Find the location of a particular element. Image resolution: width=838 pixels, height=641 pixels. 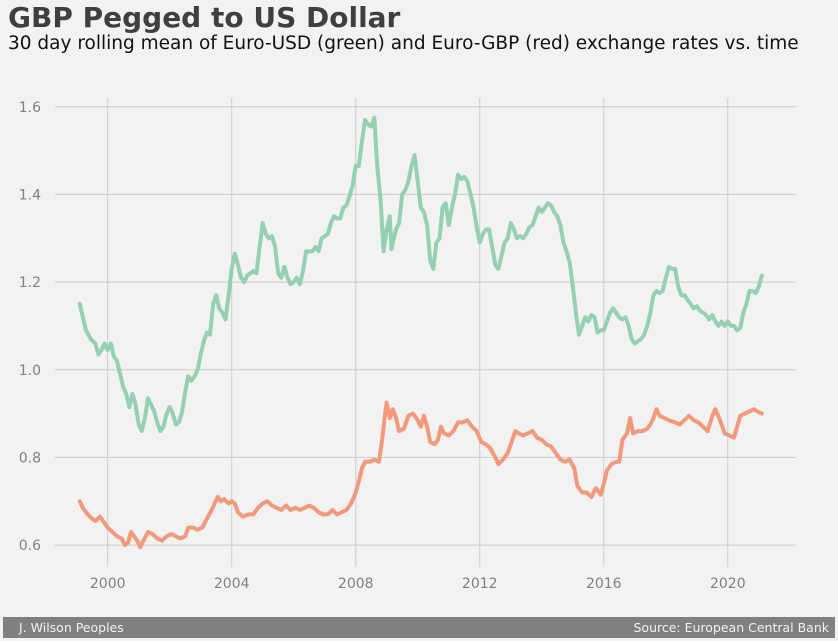

y-tick-label: 1.2 is located at coordinates (30, 283).